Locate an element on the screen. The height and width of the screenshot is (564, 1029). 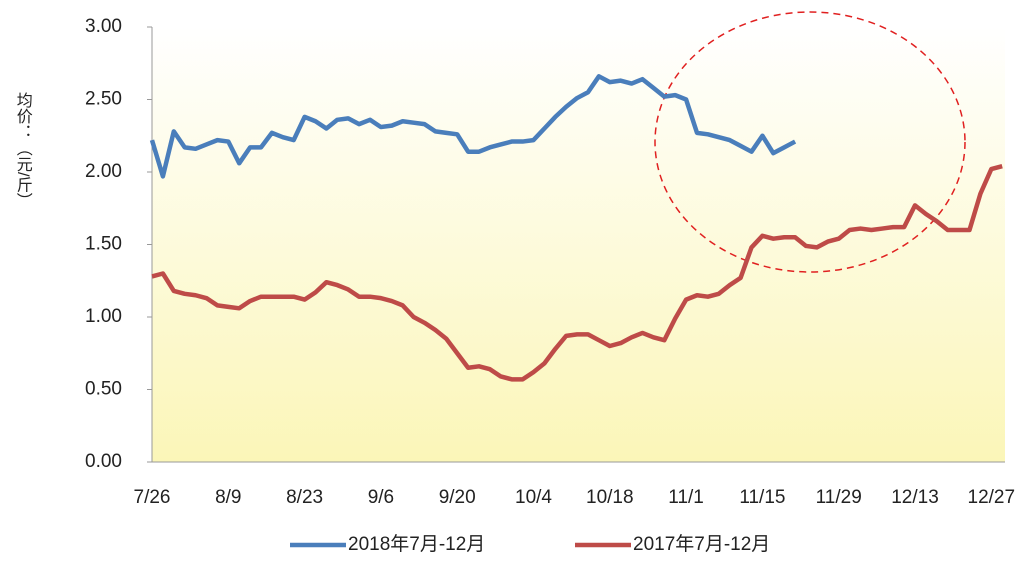
x-tick-label: 7/26 is located at coordinates (152, 497).